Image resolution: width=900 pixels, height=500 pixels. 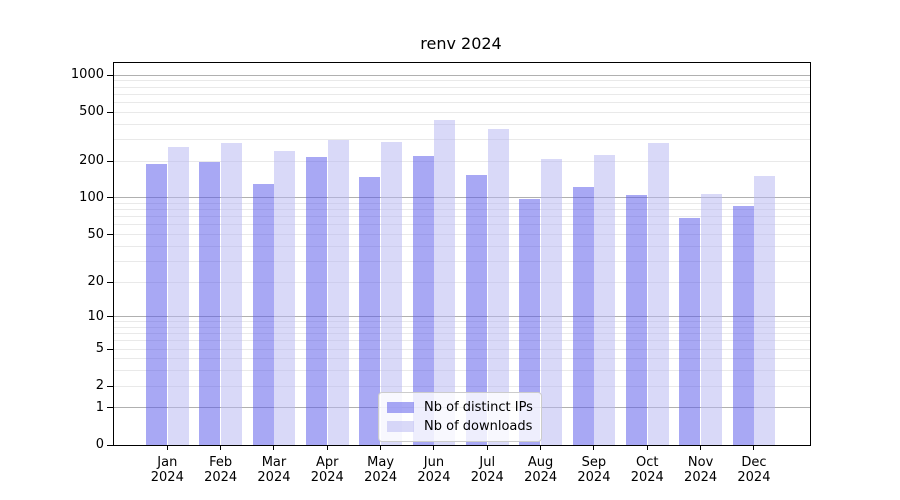 What do you see at coordinates (99, 349) in the screenshot?
I see `y-tick-label: 5` at bounding box center [99, 349].